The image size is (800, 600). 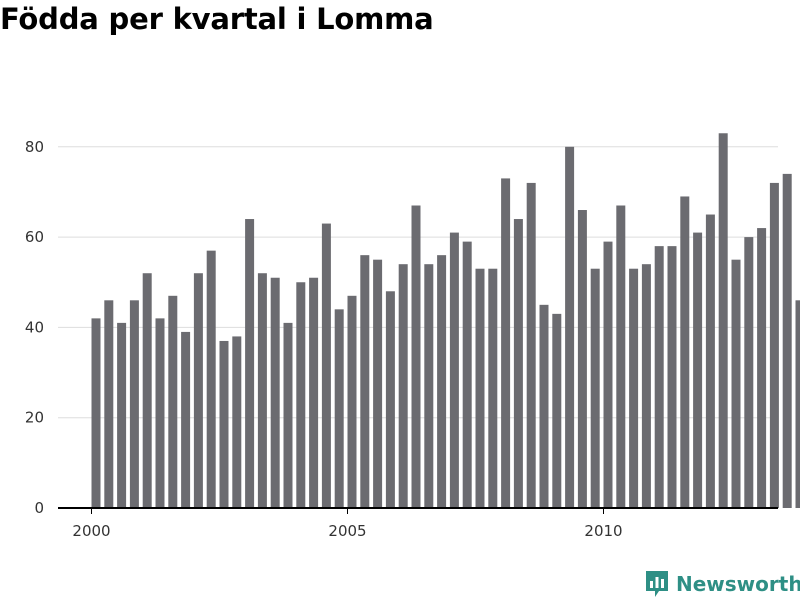 I want to click on y-tick-label: 80, so click(x=34, y=147).